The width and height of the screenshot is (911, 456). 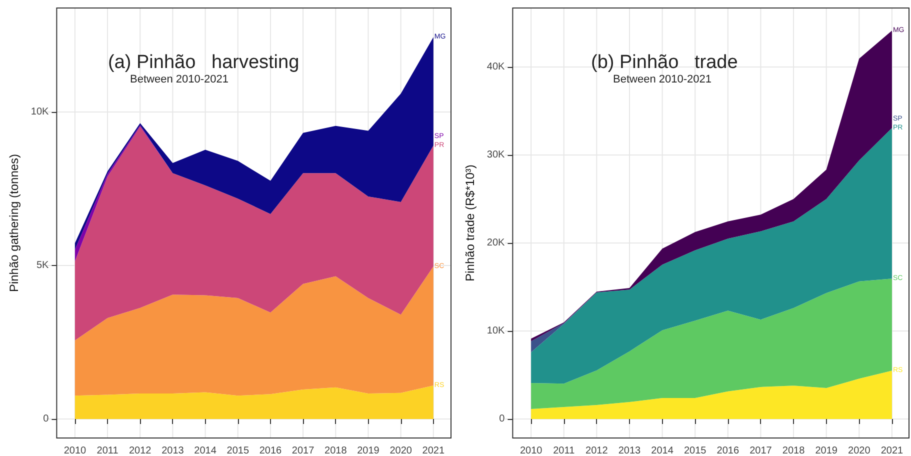 I want to click on y-tick-label: 30K, so click(x=496, y=154).